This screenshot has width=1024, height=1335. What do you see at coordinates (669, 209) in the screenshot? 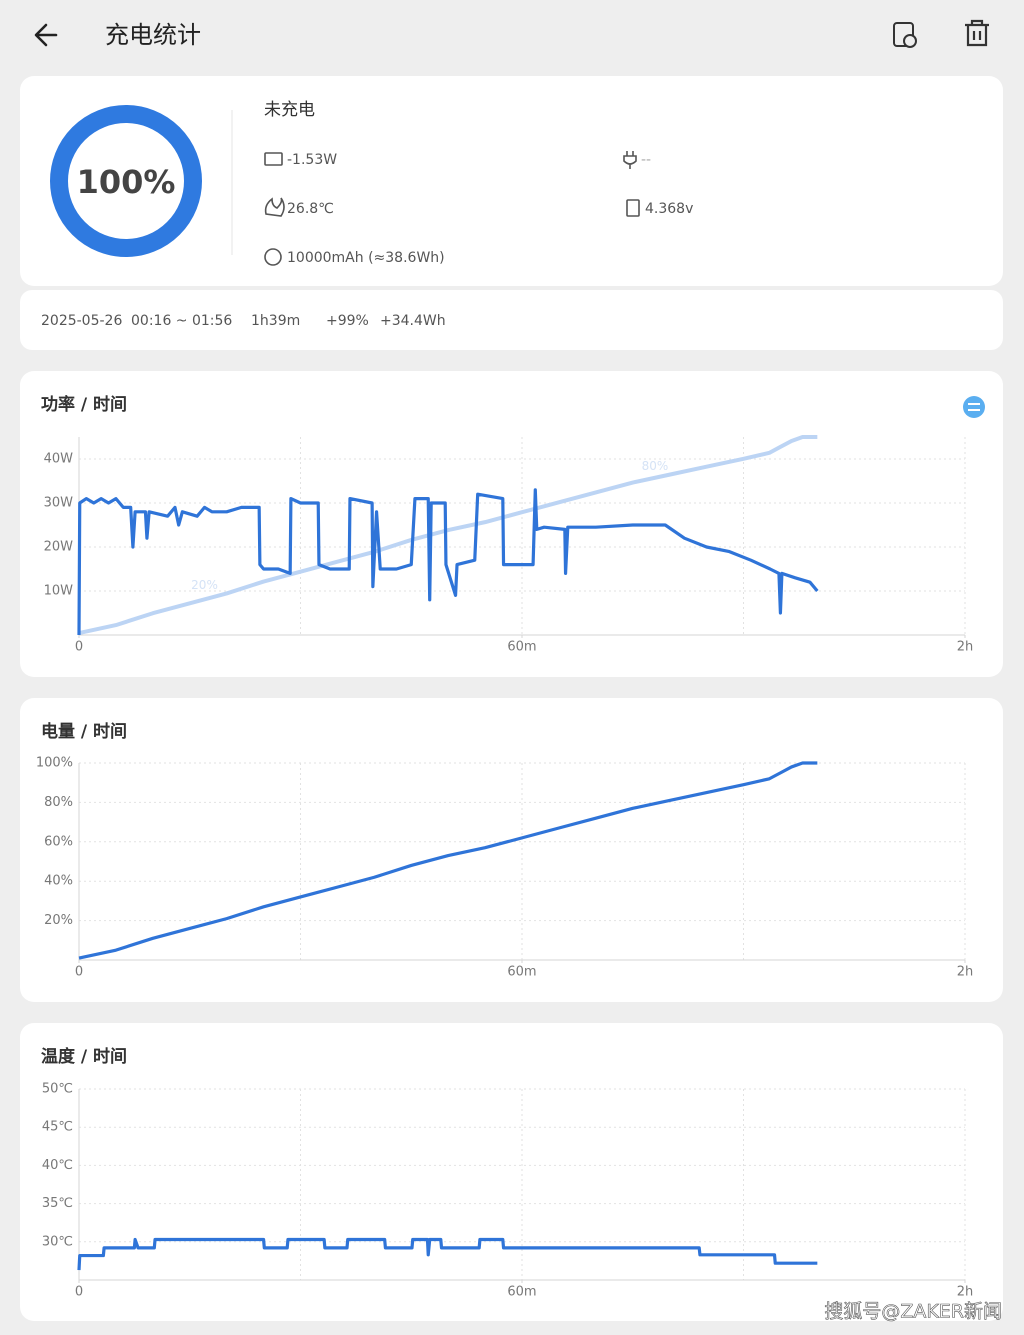
I see `voltage-value: 4.368v` at bounding box center [669, 209].